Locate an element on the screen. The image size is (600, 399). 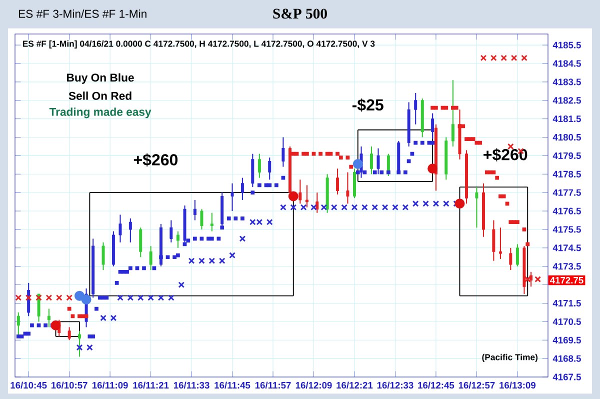
x-tick-label: 16/12:33 is located at coordinates (395, 385).